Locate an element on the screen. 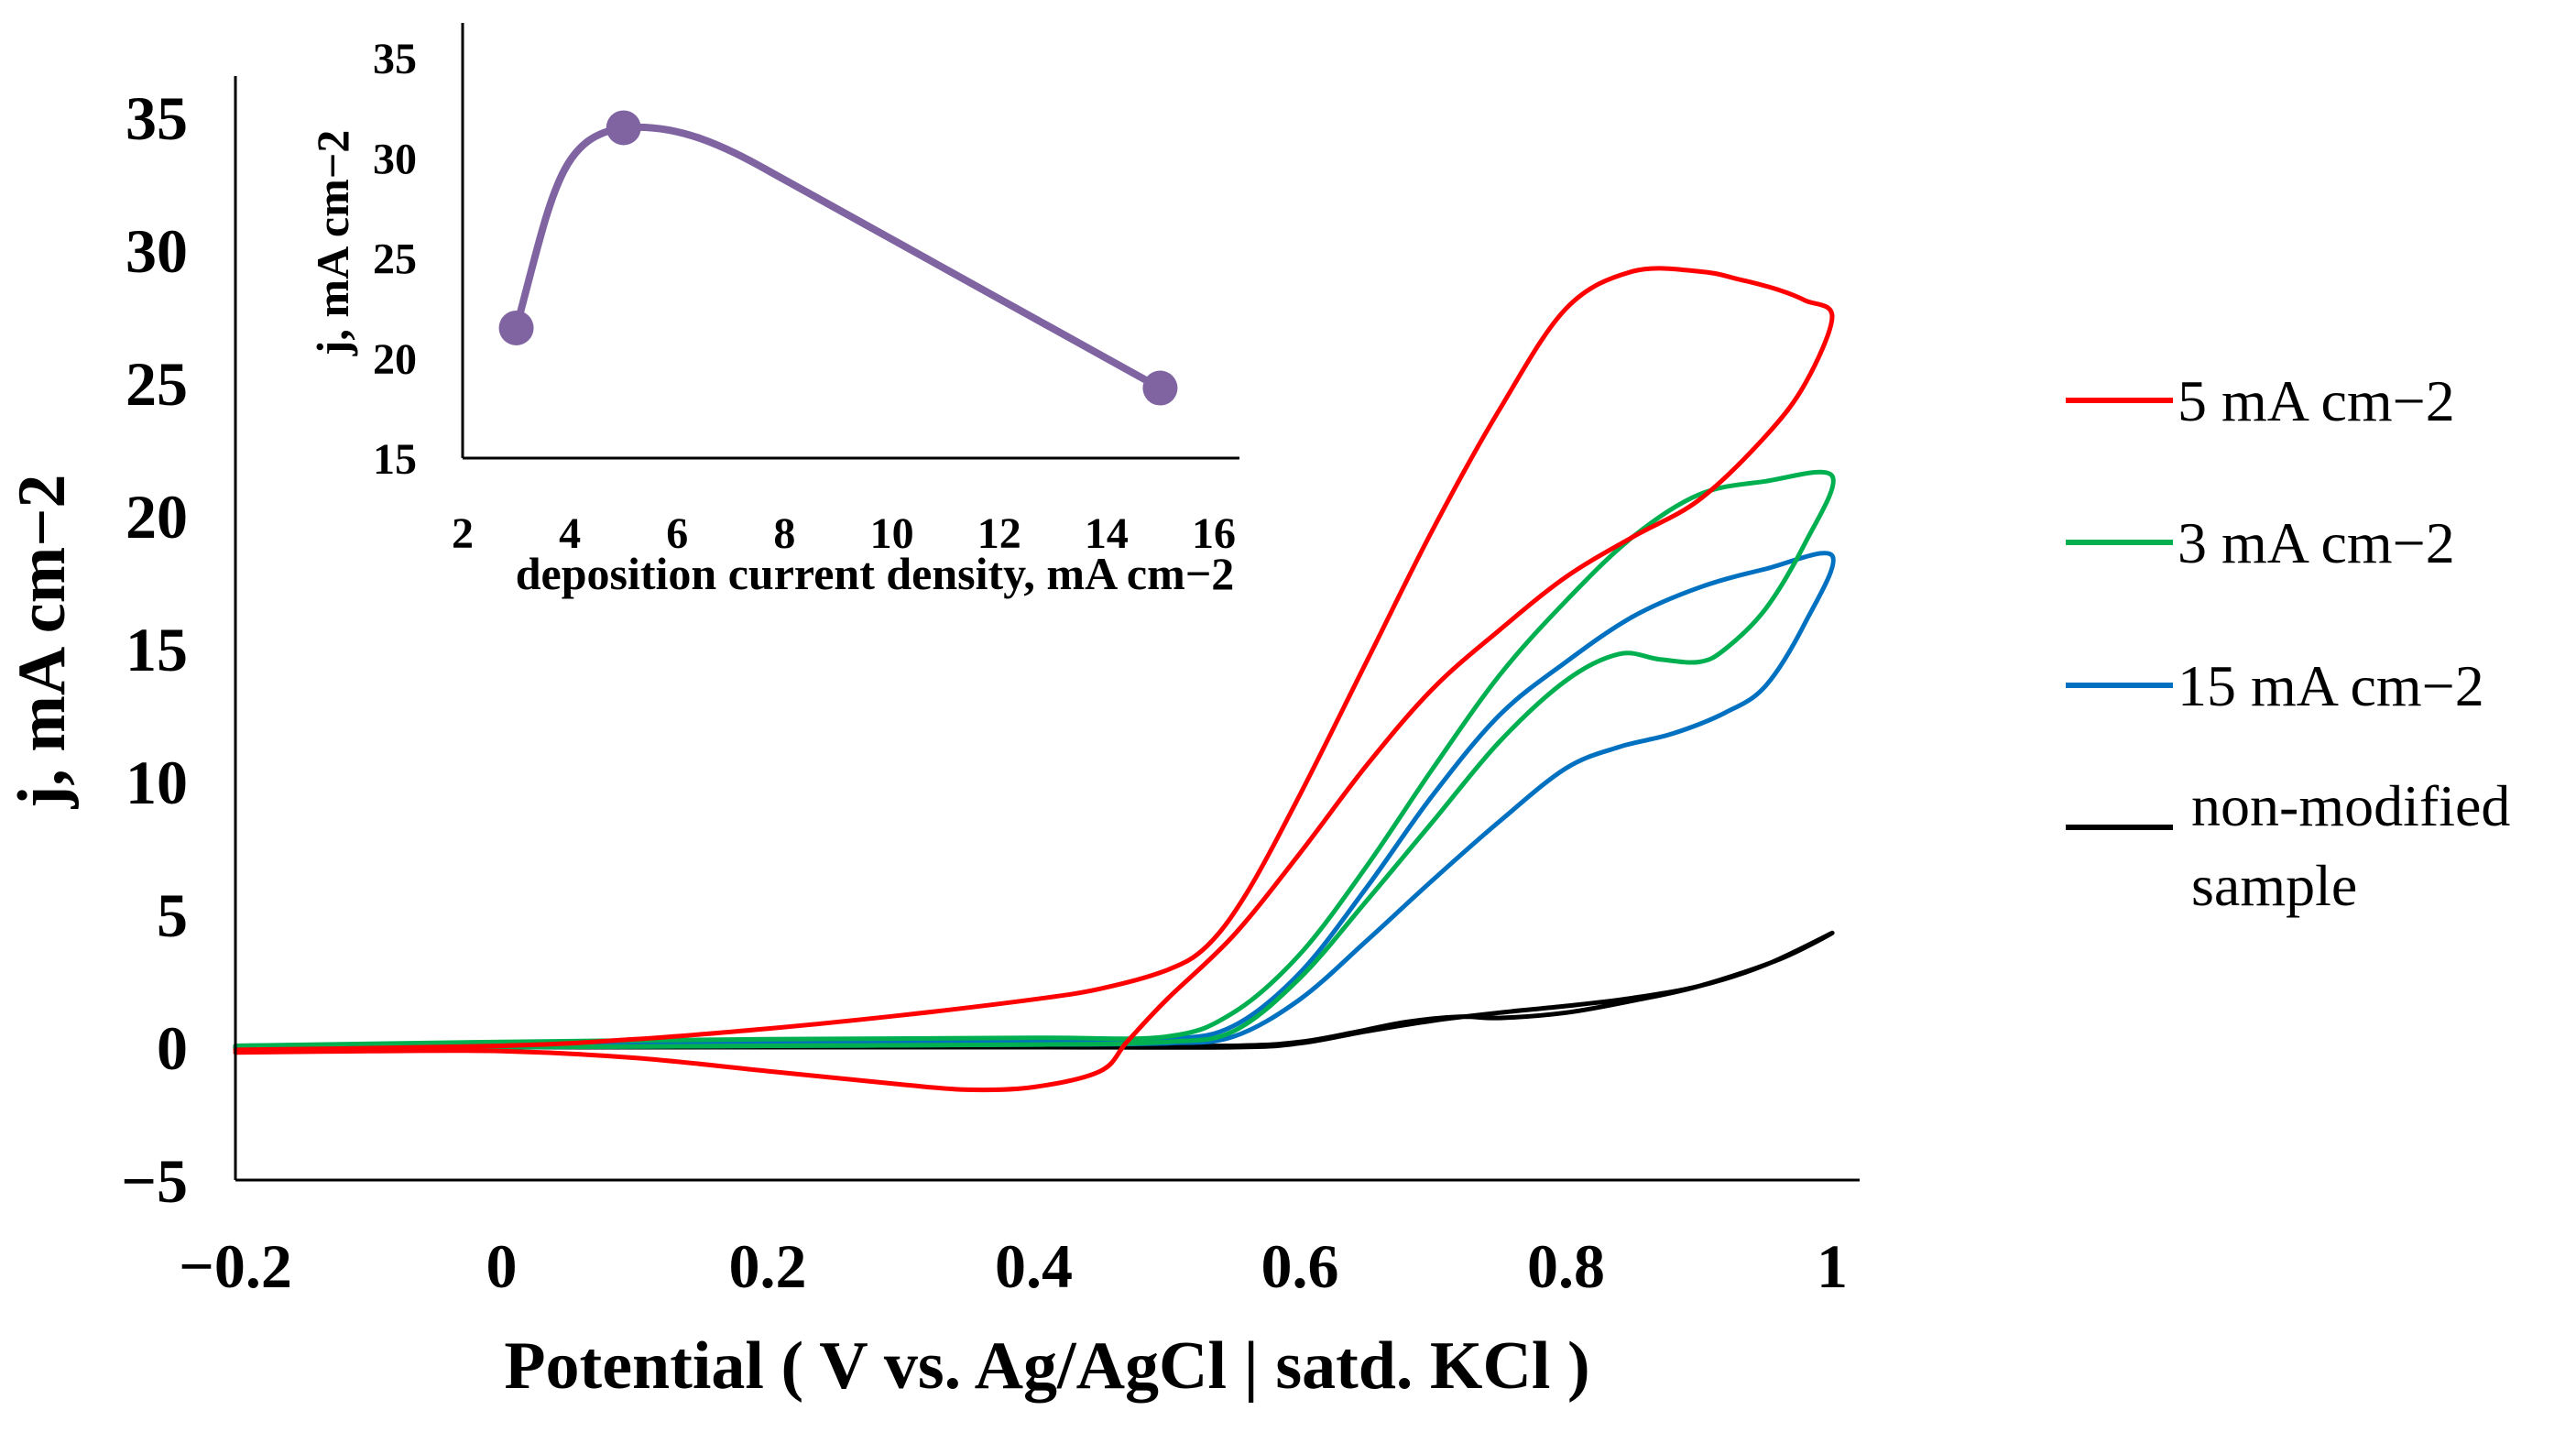  inset-x-tick-labels: 2 4 6 8 10 12 14 16 is located at coordinates (844, 533).